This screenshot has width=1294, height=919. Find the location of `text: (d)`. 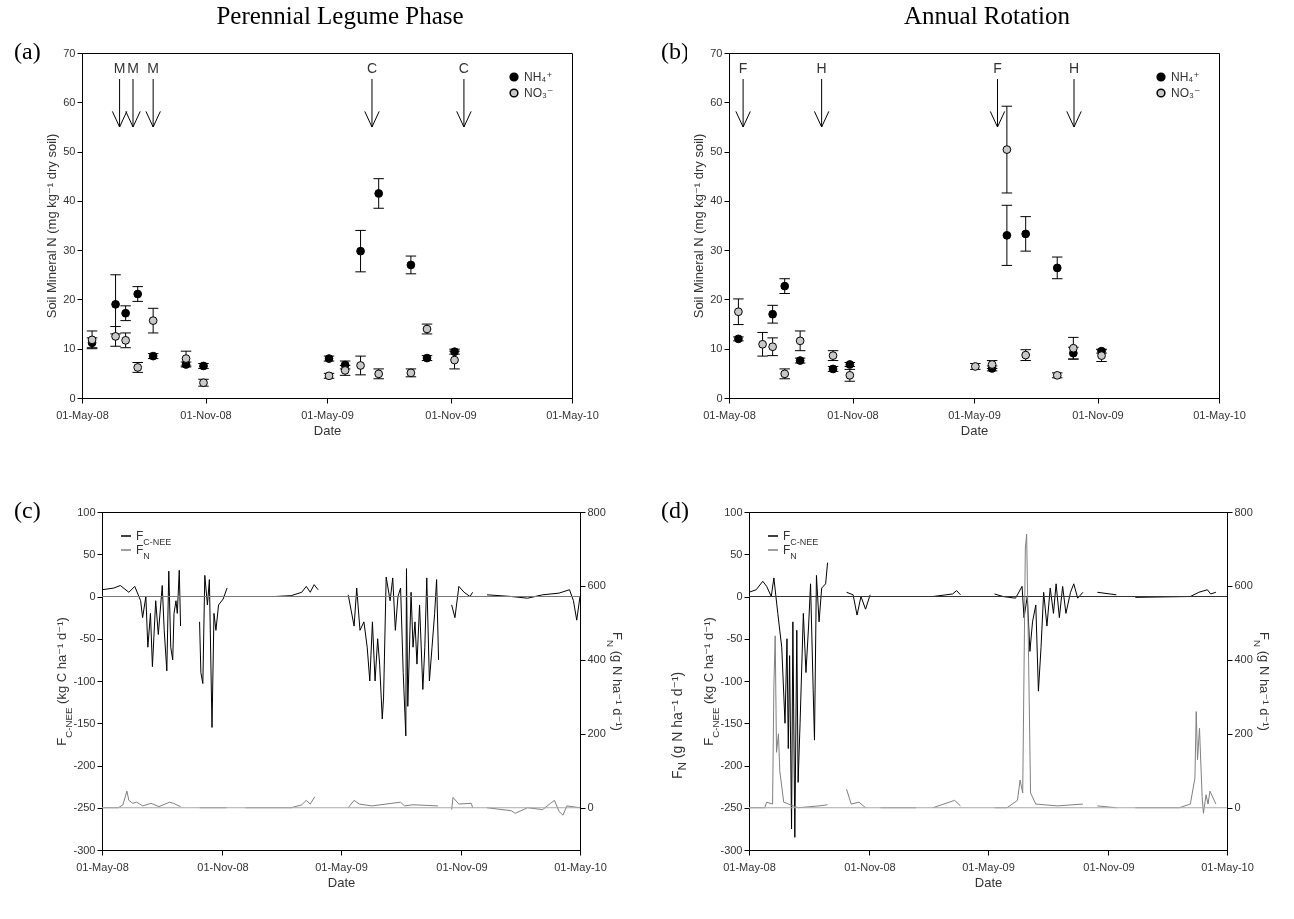

text: (d) is located at coordinates (675, 510).